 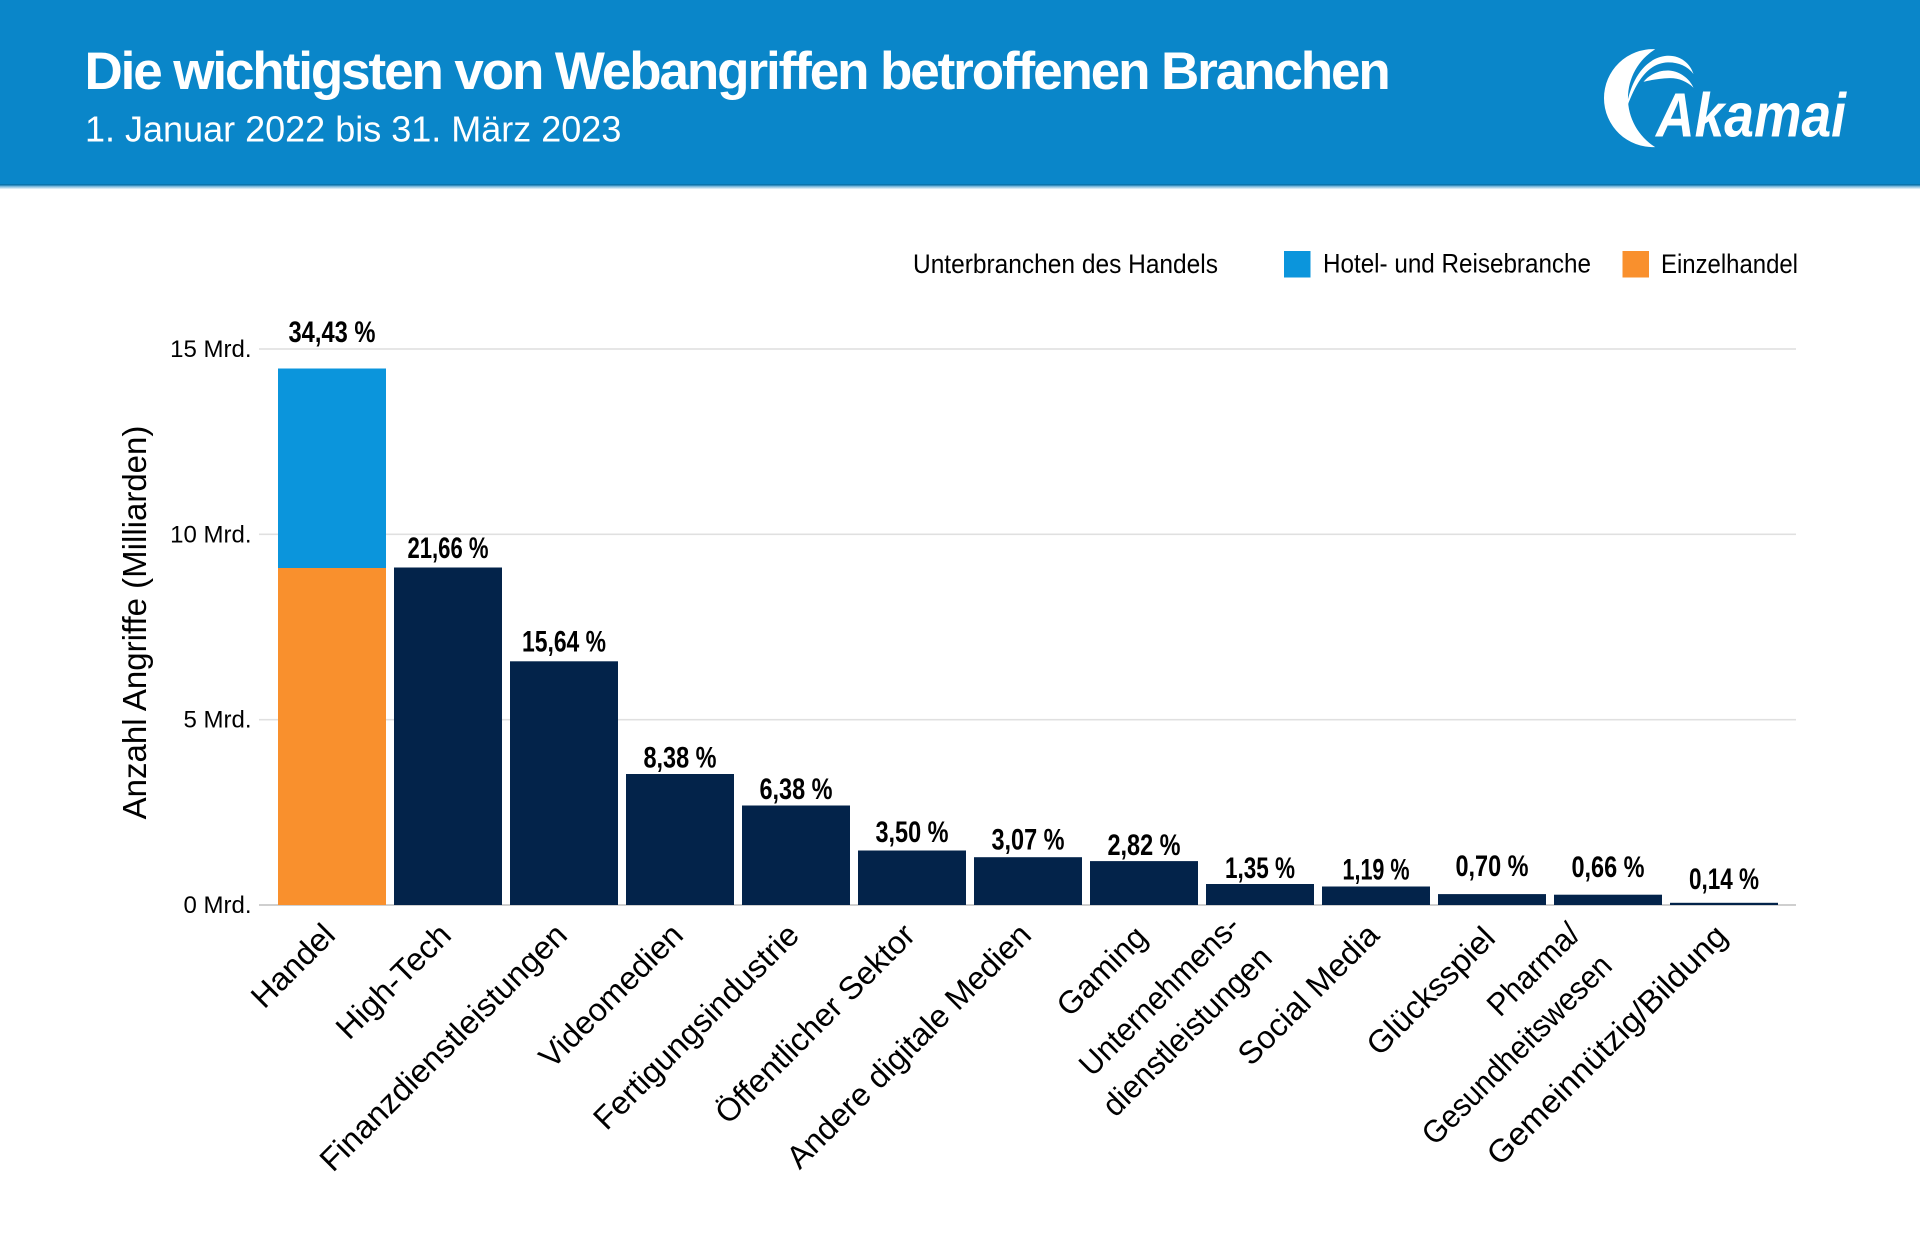 What do you see at coordinates (210, 349) in the screenshot?
I see `svg-text: 15 Mrd.` at bounding box center [210, 349].